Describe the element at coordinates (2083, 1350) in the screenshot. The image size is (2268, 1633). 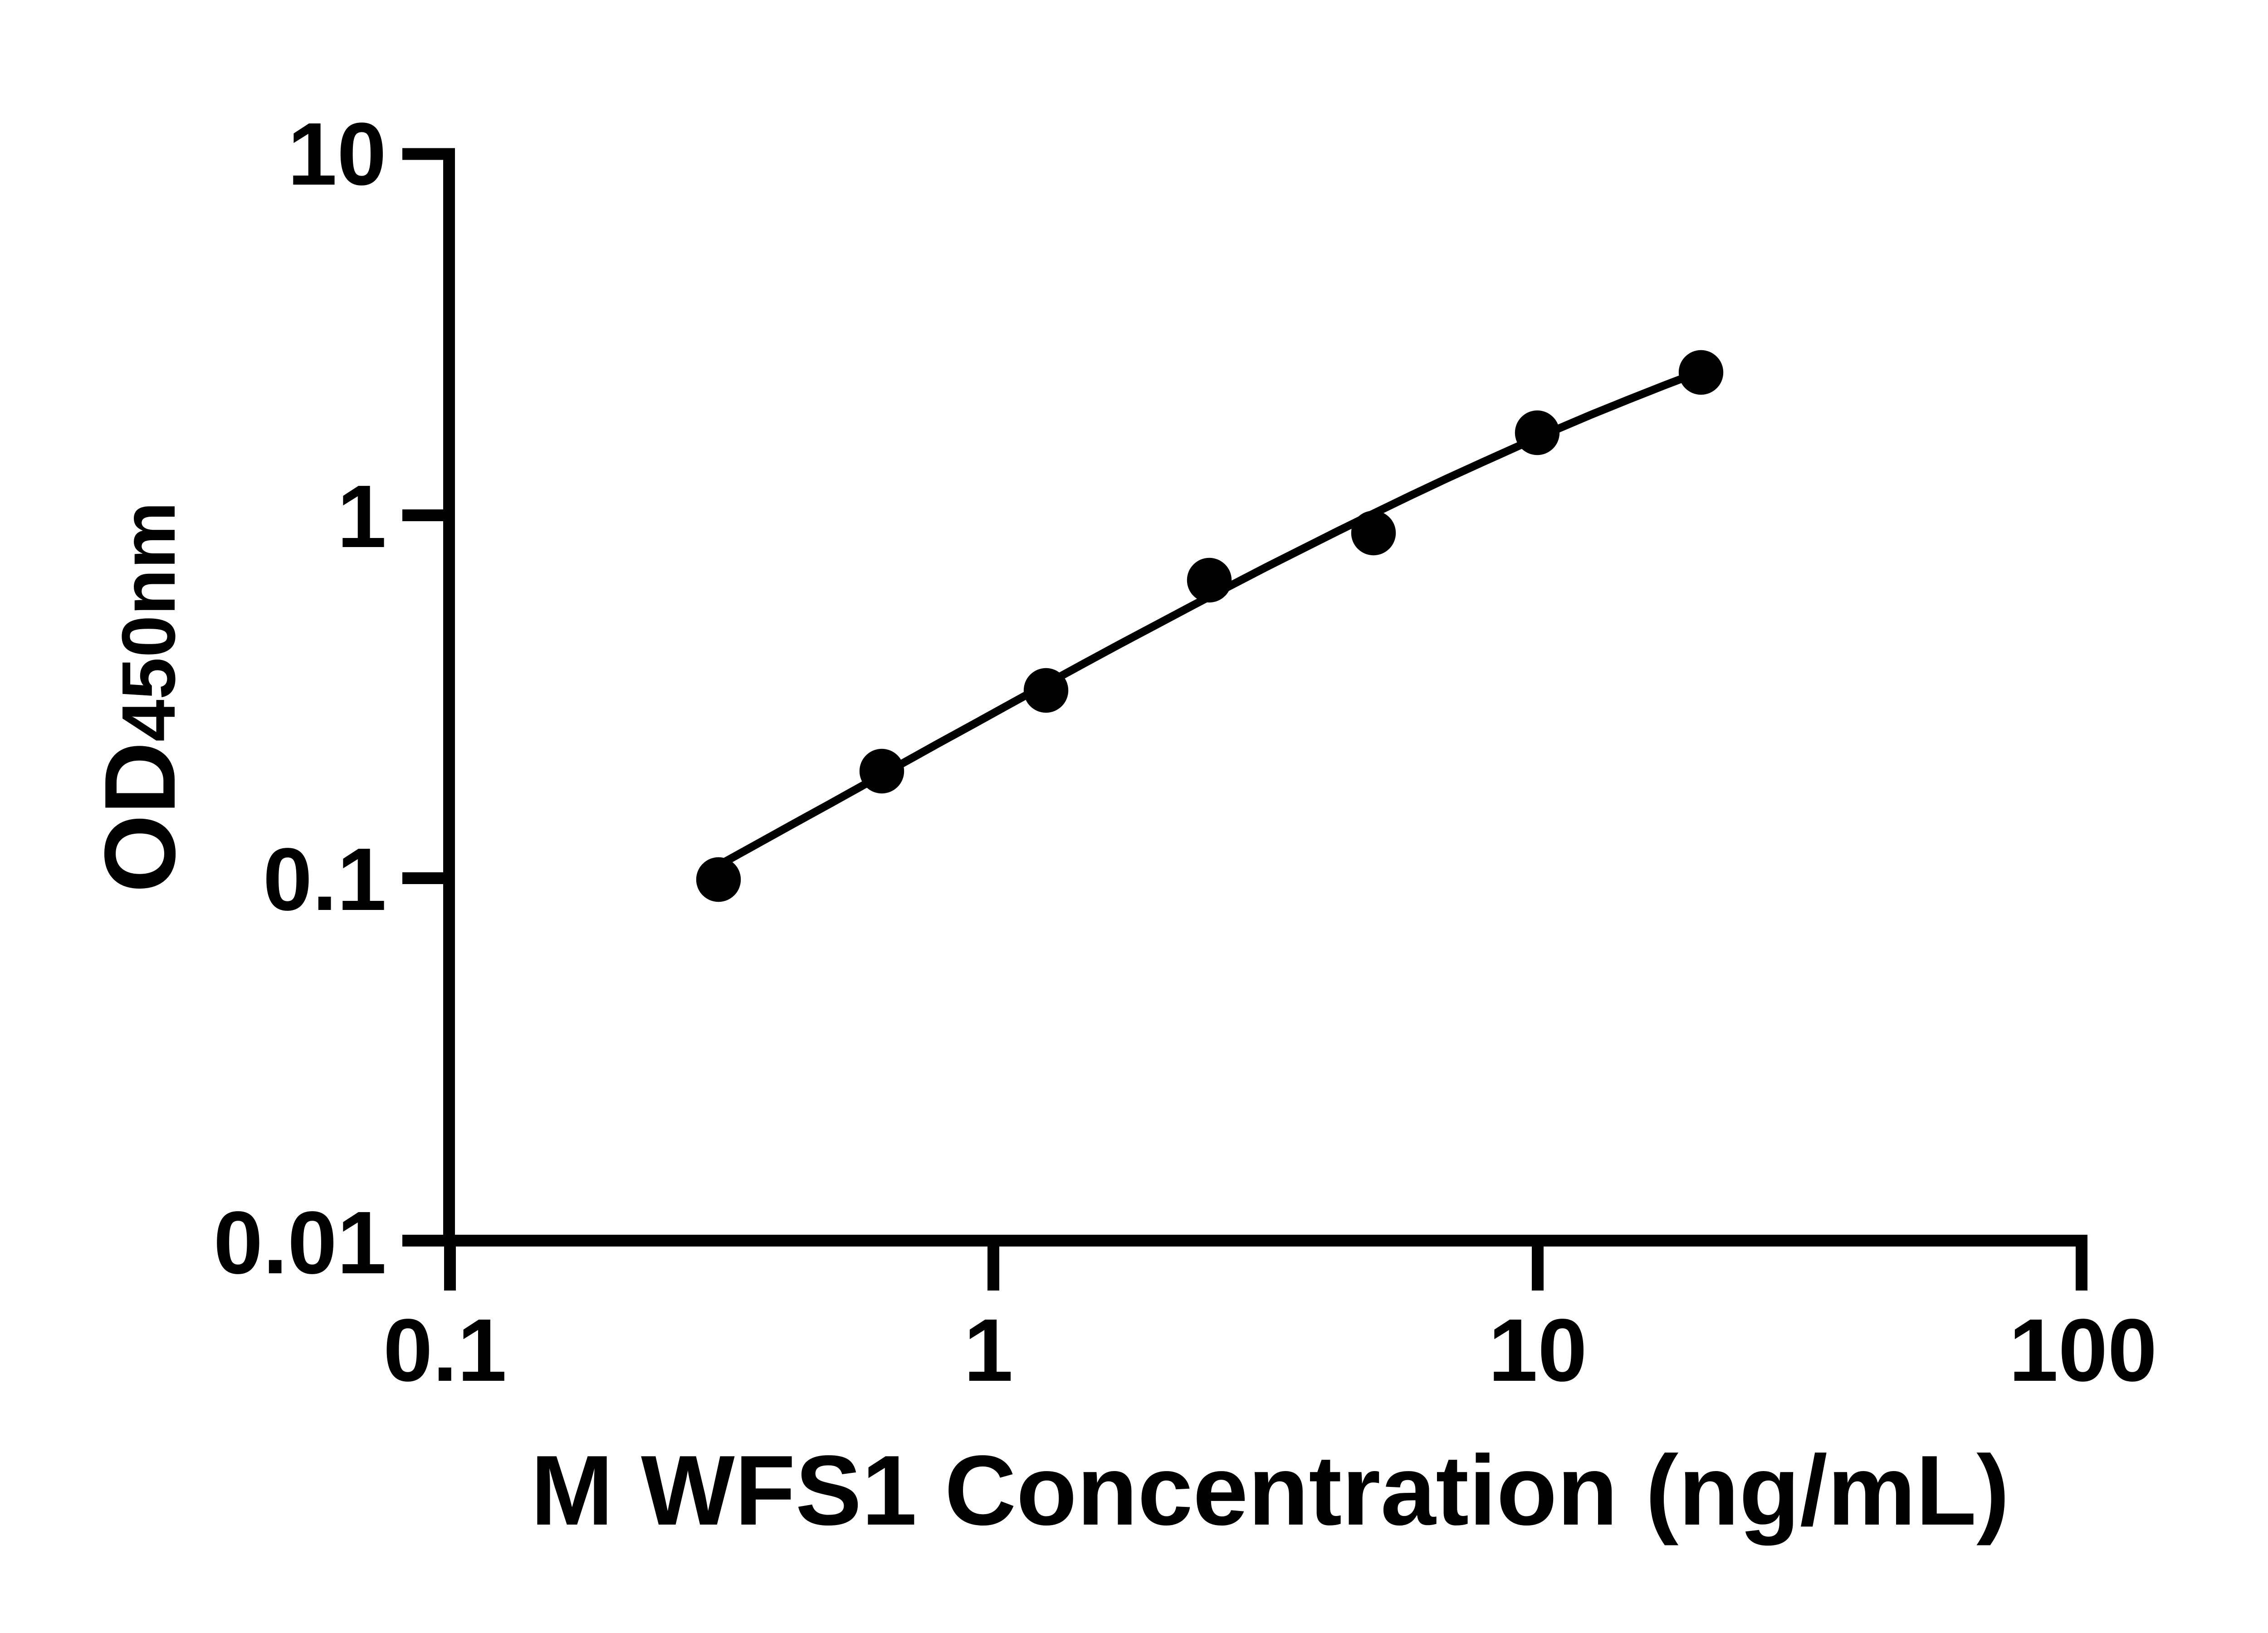
I see `svg-text: 100` at that location.